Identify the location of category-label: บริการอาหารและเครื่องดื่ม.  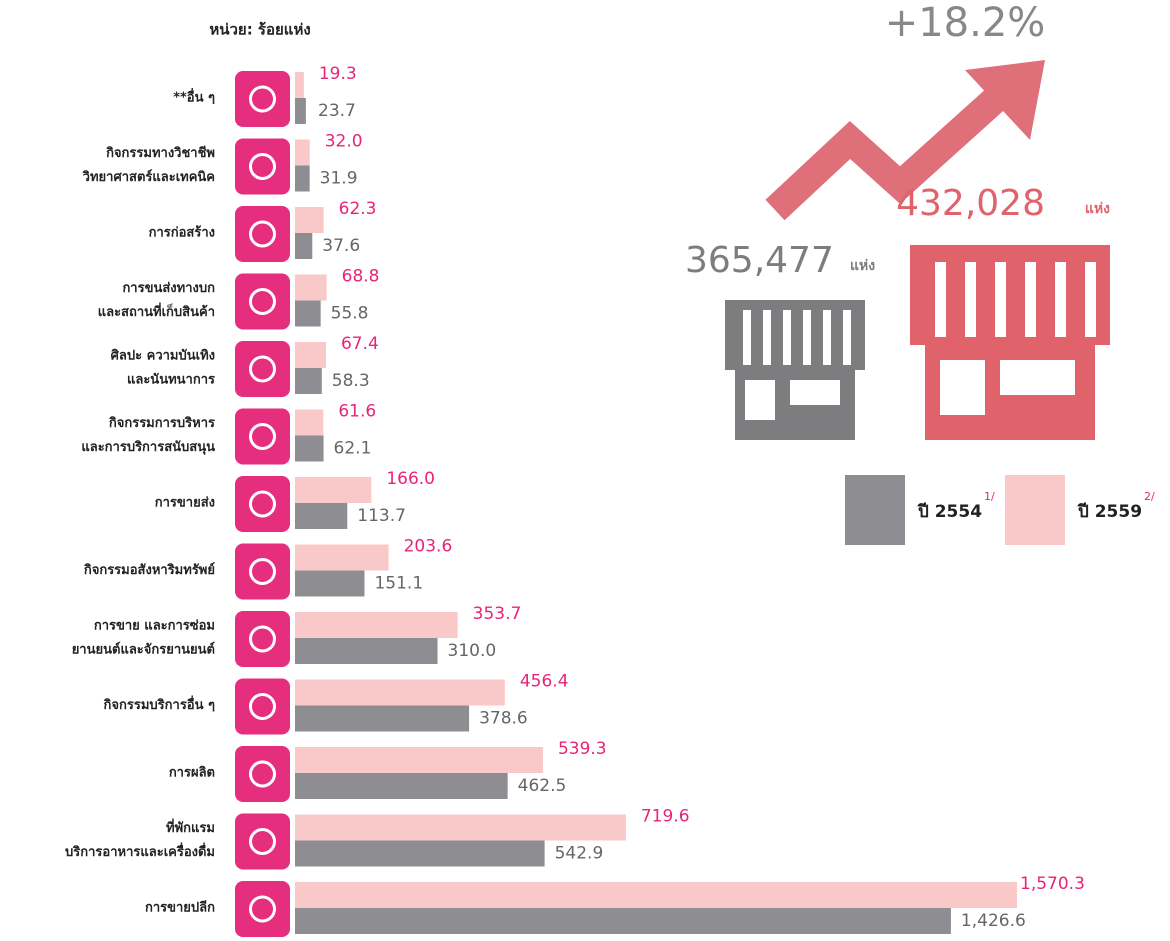
(140, 851).